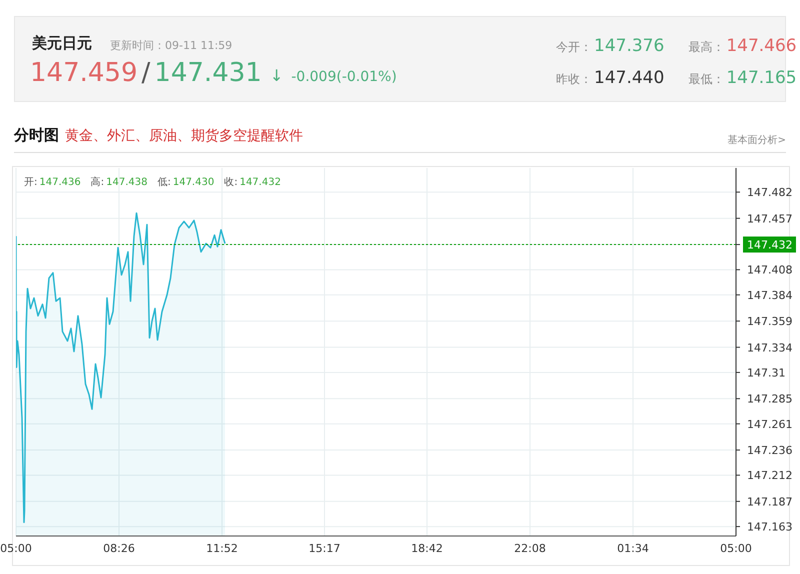 The width and height of the screenshot is (800, 574). I want to click on x-tick-label: 01:34, so click(633, 548).